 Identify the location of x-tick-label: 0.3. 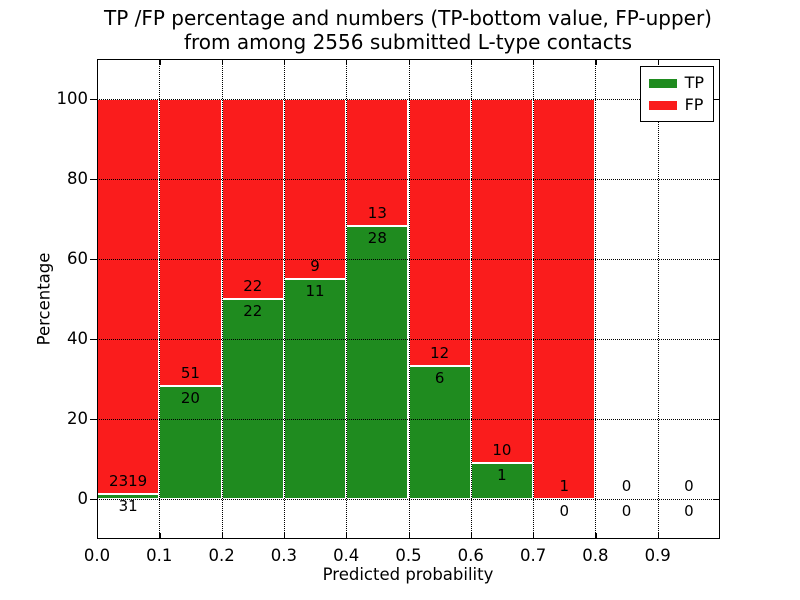
(284, 555).